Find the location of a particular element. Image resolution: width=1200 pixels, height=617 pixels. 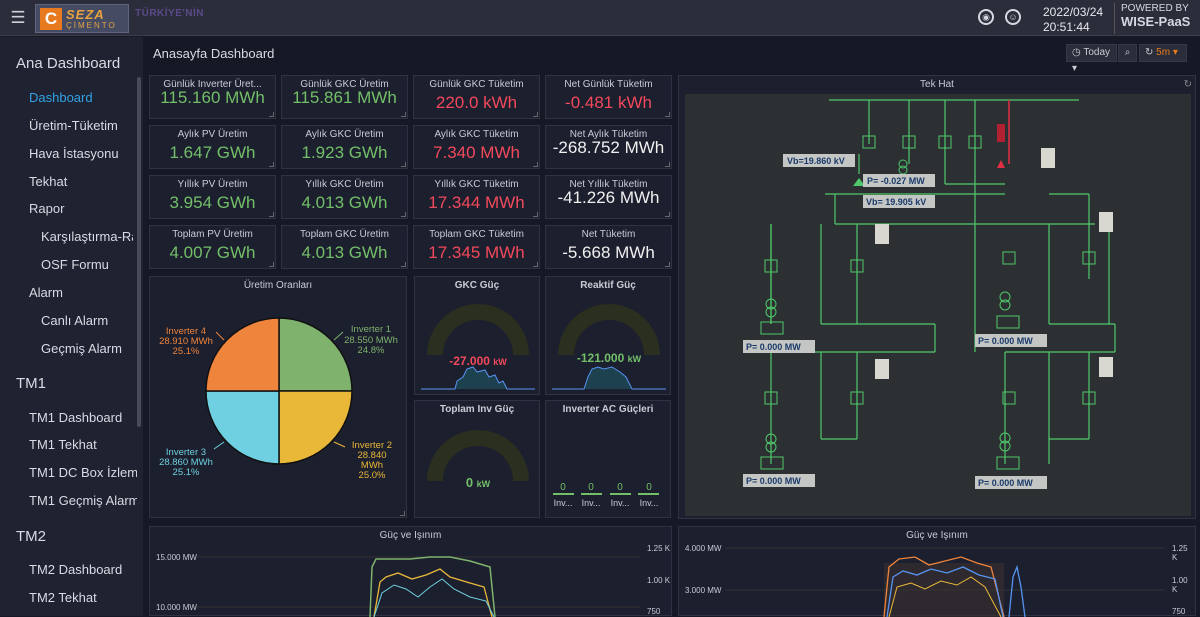

logo: C SEZA ÇİMENTO is located at coordinates (82, 18).